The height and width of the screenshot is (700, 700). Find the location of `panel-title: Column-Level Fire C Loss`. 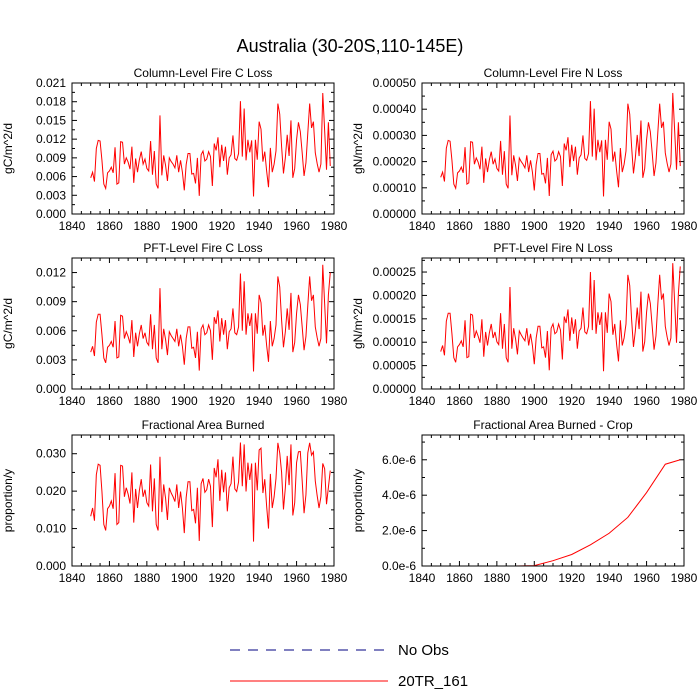

panel-title: Column-Level Fire C Loss is located at coordinates (203, 73).